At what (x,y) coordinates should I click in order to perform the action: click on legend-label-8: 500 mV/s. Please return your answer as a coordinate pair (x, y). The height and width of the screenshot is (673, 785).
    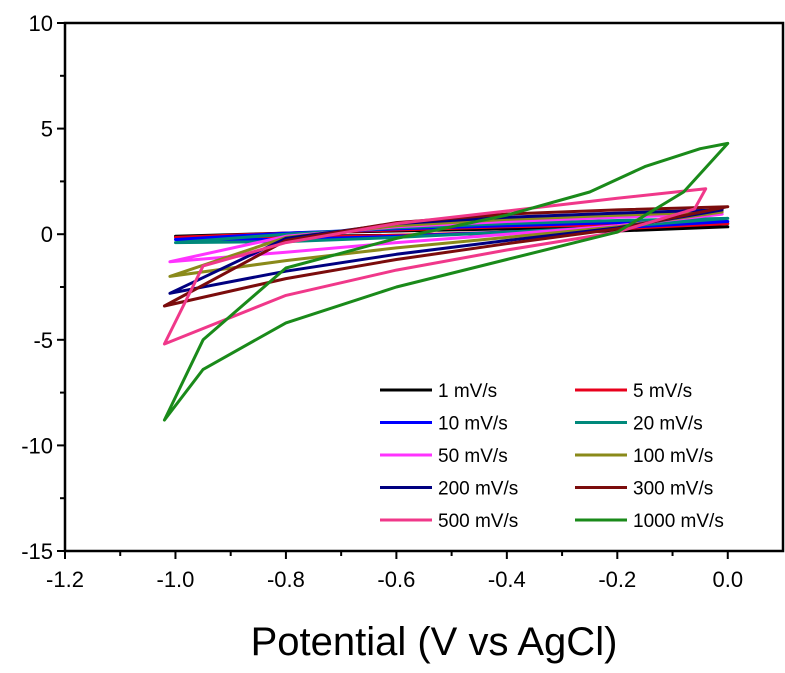
    Looking at the image, I should click on (478, 521).